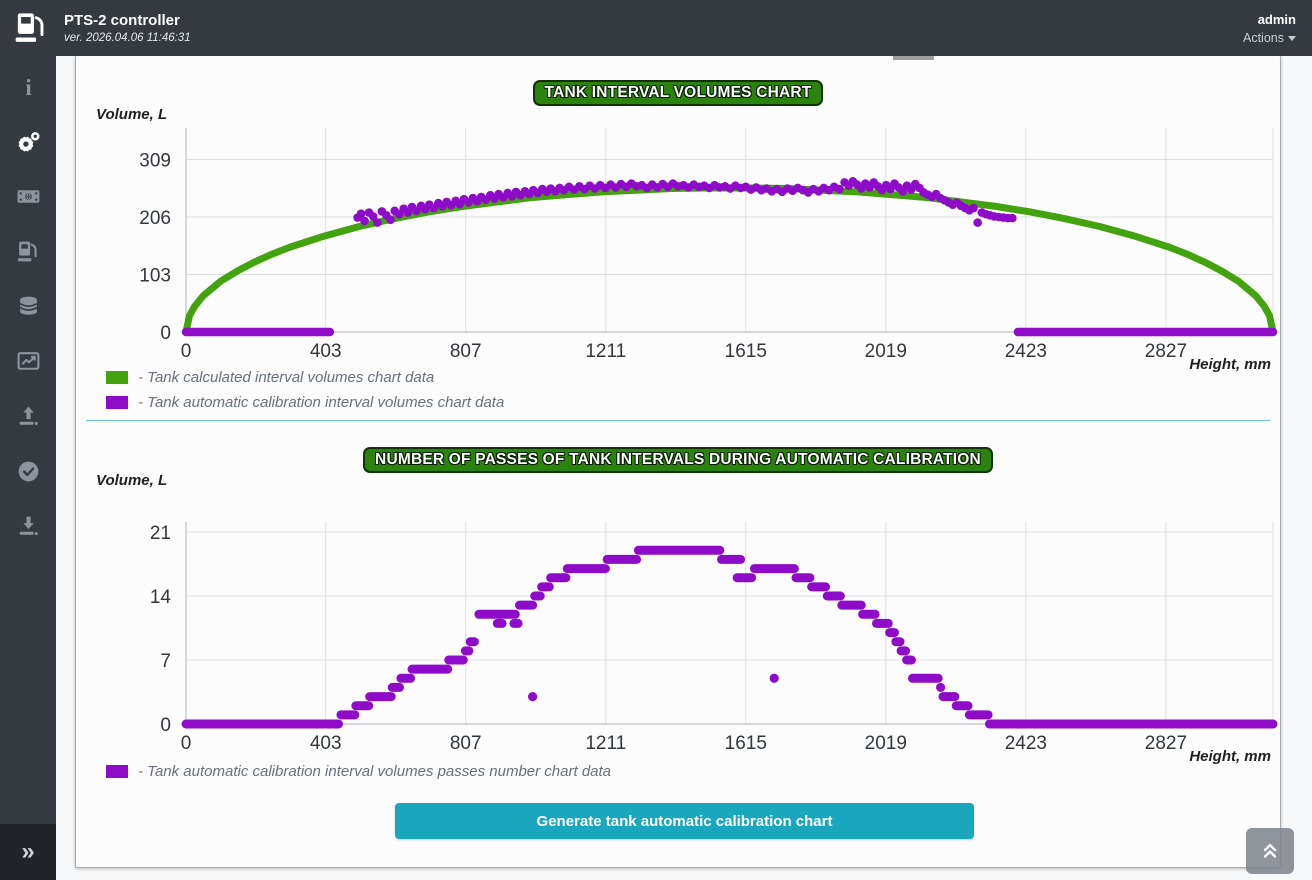 The image size is (1312, 880). I want to click on svg-text: 0, so click(28, 197).